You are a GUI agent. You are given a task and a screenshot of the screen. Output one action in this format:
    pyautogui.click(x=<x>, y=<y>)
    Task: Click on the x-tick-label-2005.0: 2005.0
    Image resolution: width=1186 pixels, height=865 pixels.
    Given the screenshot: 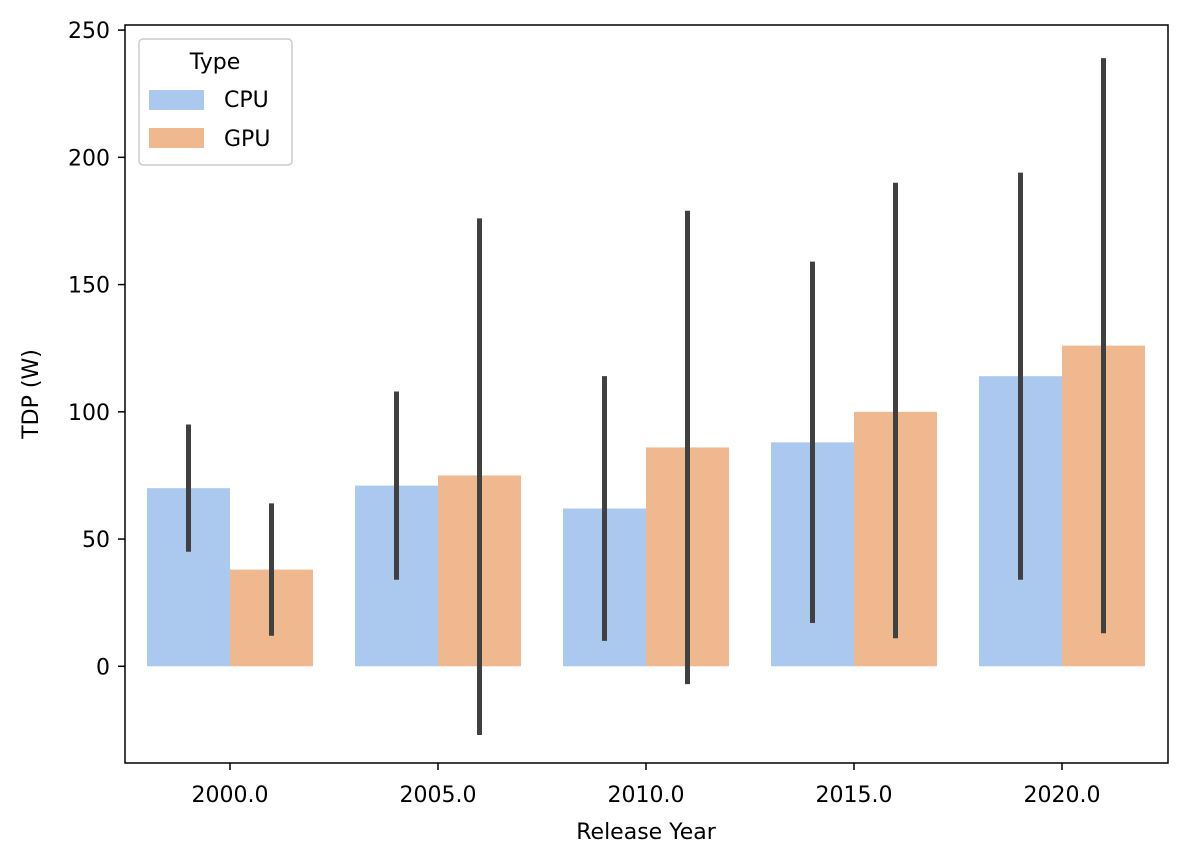 What is the action you would take?
    pyautogui.click(x=438, y=795)
    